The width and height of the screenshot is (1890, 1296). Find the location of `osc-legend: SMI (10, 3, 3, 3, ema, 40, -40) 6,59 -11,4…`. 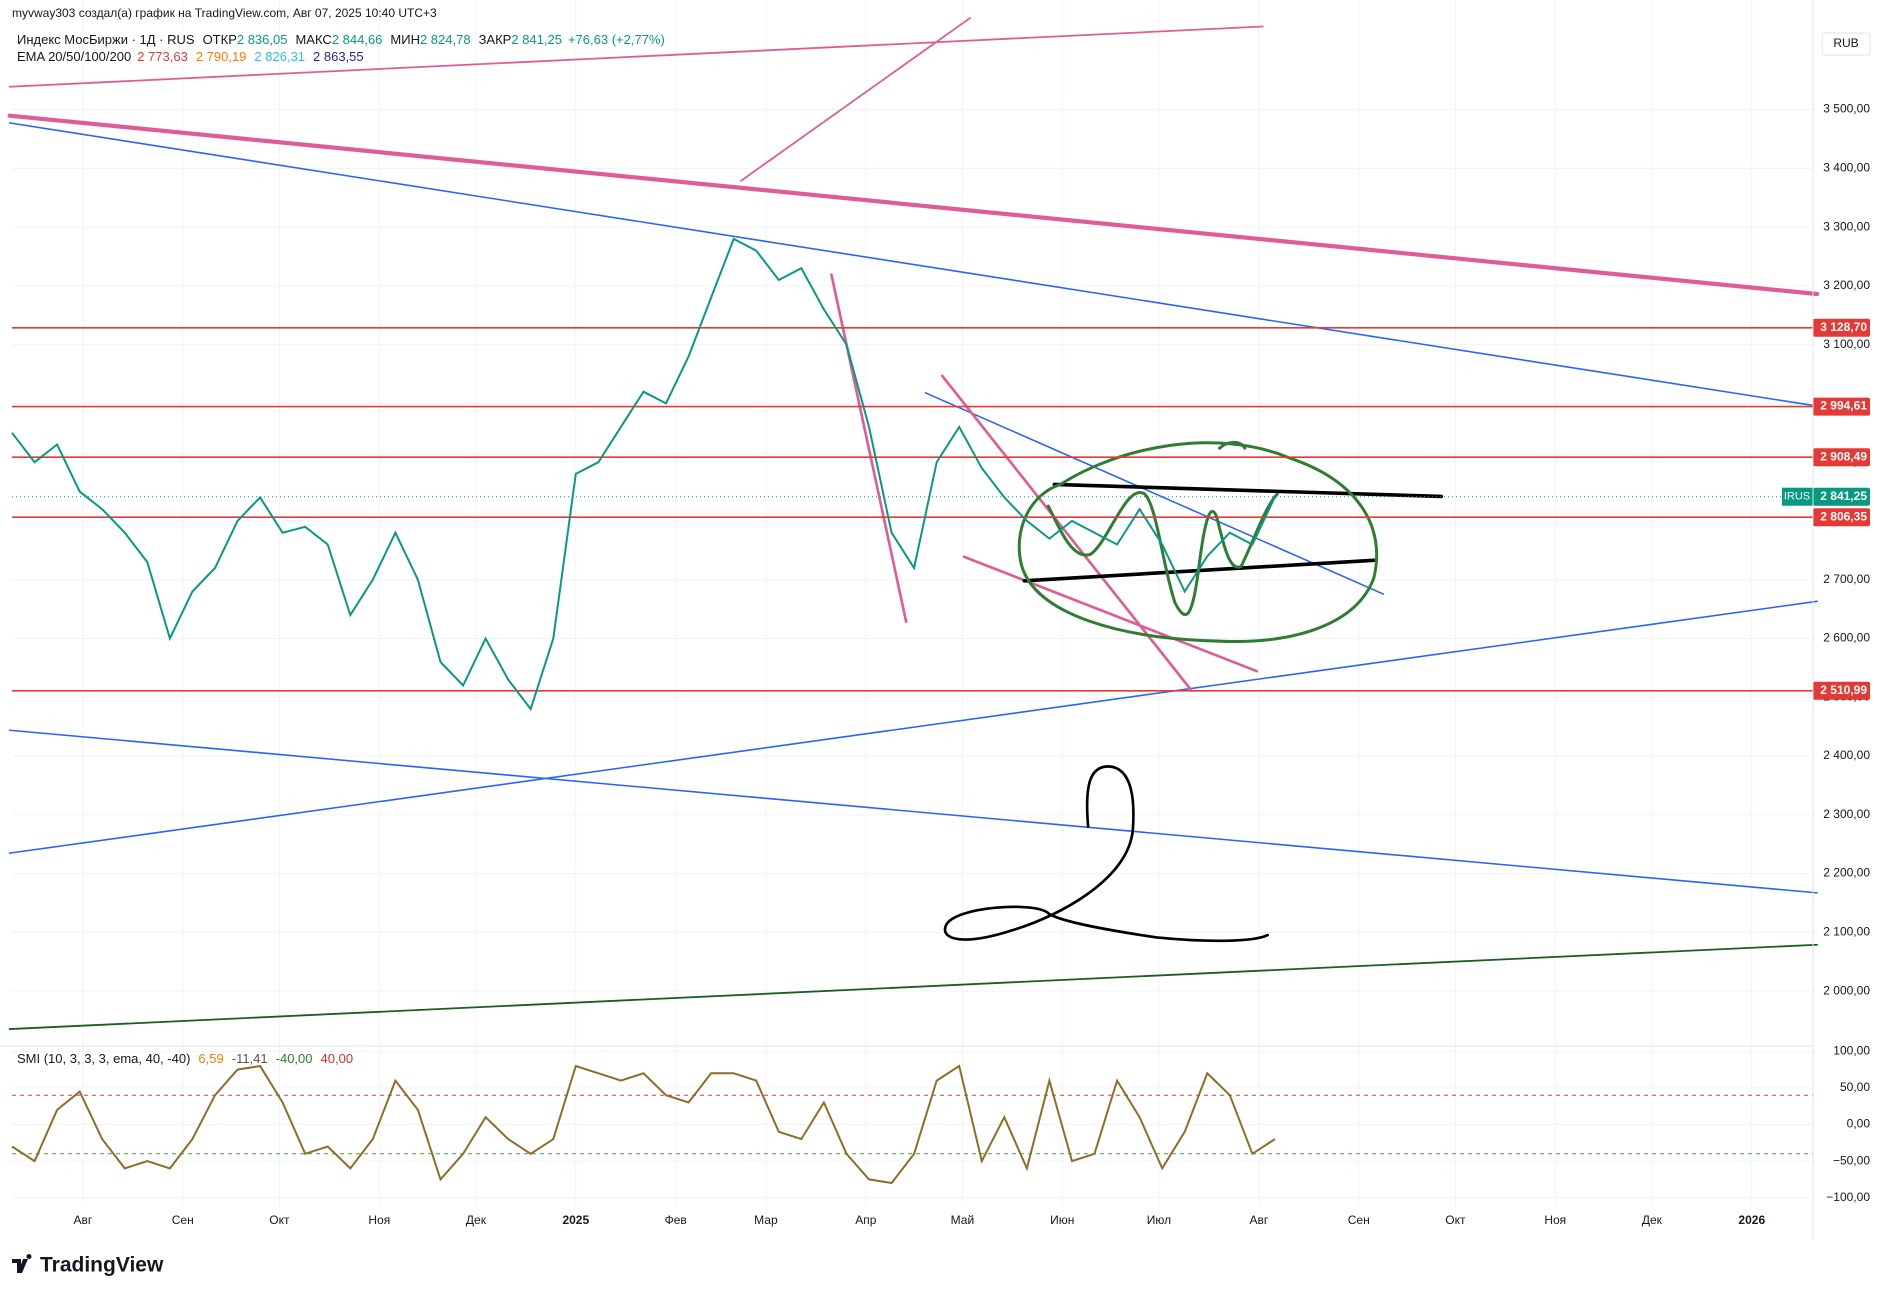

osc-legend: SMI (10, 3, 3, 3, ema, 40, -40) 6,59 -11,4… is located at coordinates (185, 1058).